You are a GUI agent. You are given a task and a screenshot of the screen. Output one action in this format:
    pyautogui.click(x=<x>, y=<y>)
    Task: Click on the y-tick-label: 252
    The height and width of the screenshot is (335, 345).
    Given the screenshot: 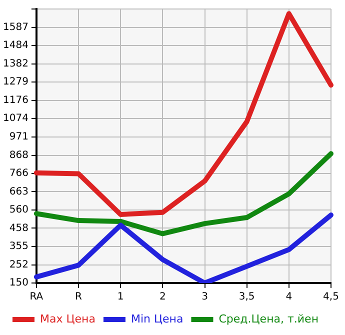 What is the action you would take?
    pyautogui.click(x=18, y=264)
    